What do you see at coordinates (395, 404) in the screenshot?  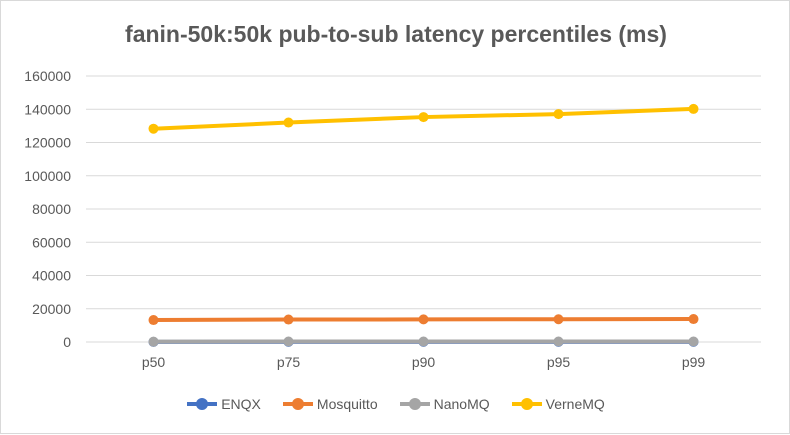 I see `legend: ENQX Mosquitto NanoMQ VerneMQ` at bounding box center [395, 404].